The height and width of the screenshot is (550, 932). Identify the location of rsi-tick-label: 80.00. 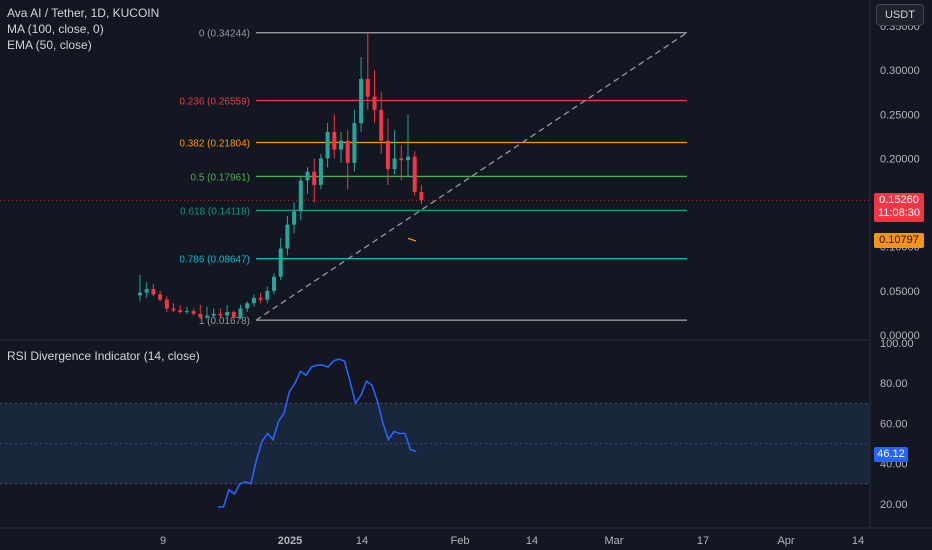
(894, 384).